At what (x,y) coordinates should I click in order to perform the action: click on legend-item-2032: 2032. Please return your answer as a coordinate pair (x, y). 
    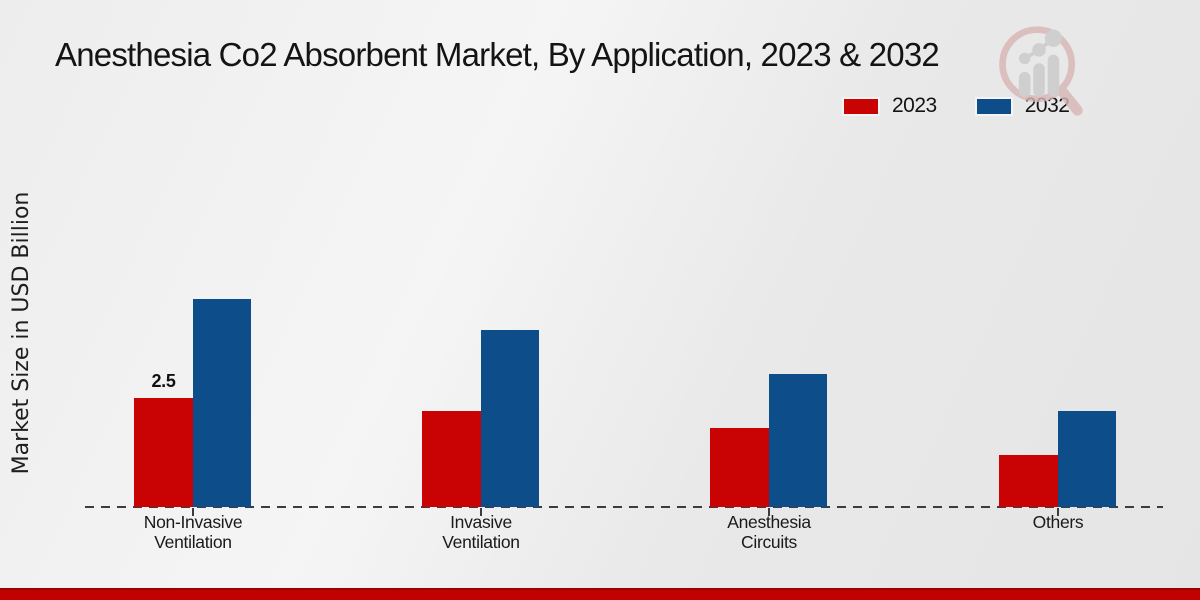
    Looking at the image, I should click on (1022, 106).